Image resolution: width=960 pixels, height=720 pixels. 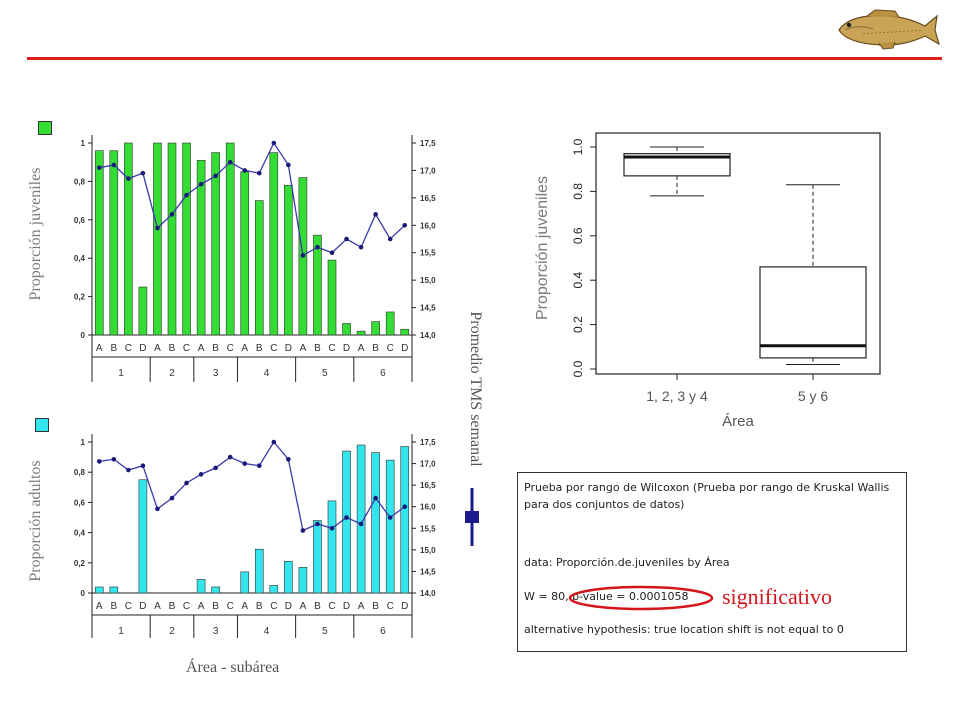 I want to click on y-tick-label: 0, so click(x=83, y=593).